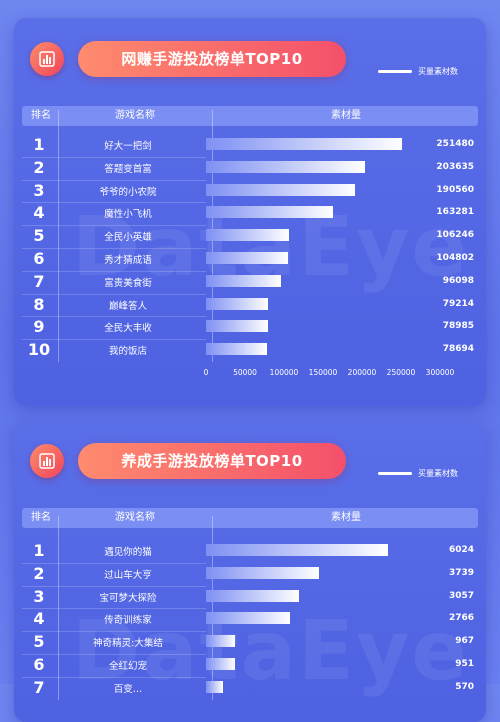 The width and height of the screenshot is (500, 722). Describe the element at coordinates (464, 664) in the screenshot. I see `data-label: 951` at that location.